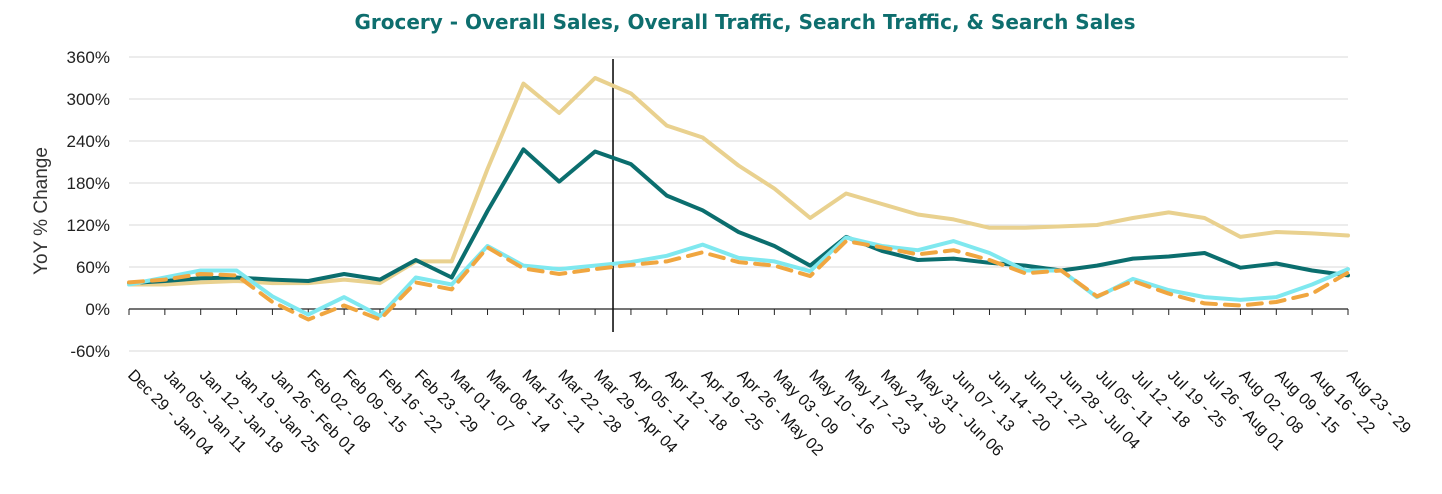  Describe the element at coordinates (93, 267) in the screenshot. I see `y-tick-label: 60%` at that location.